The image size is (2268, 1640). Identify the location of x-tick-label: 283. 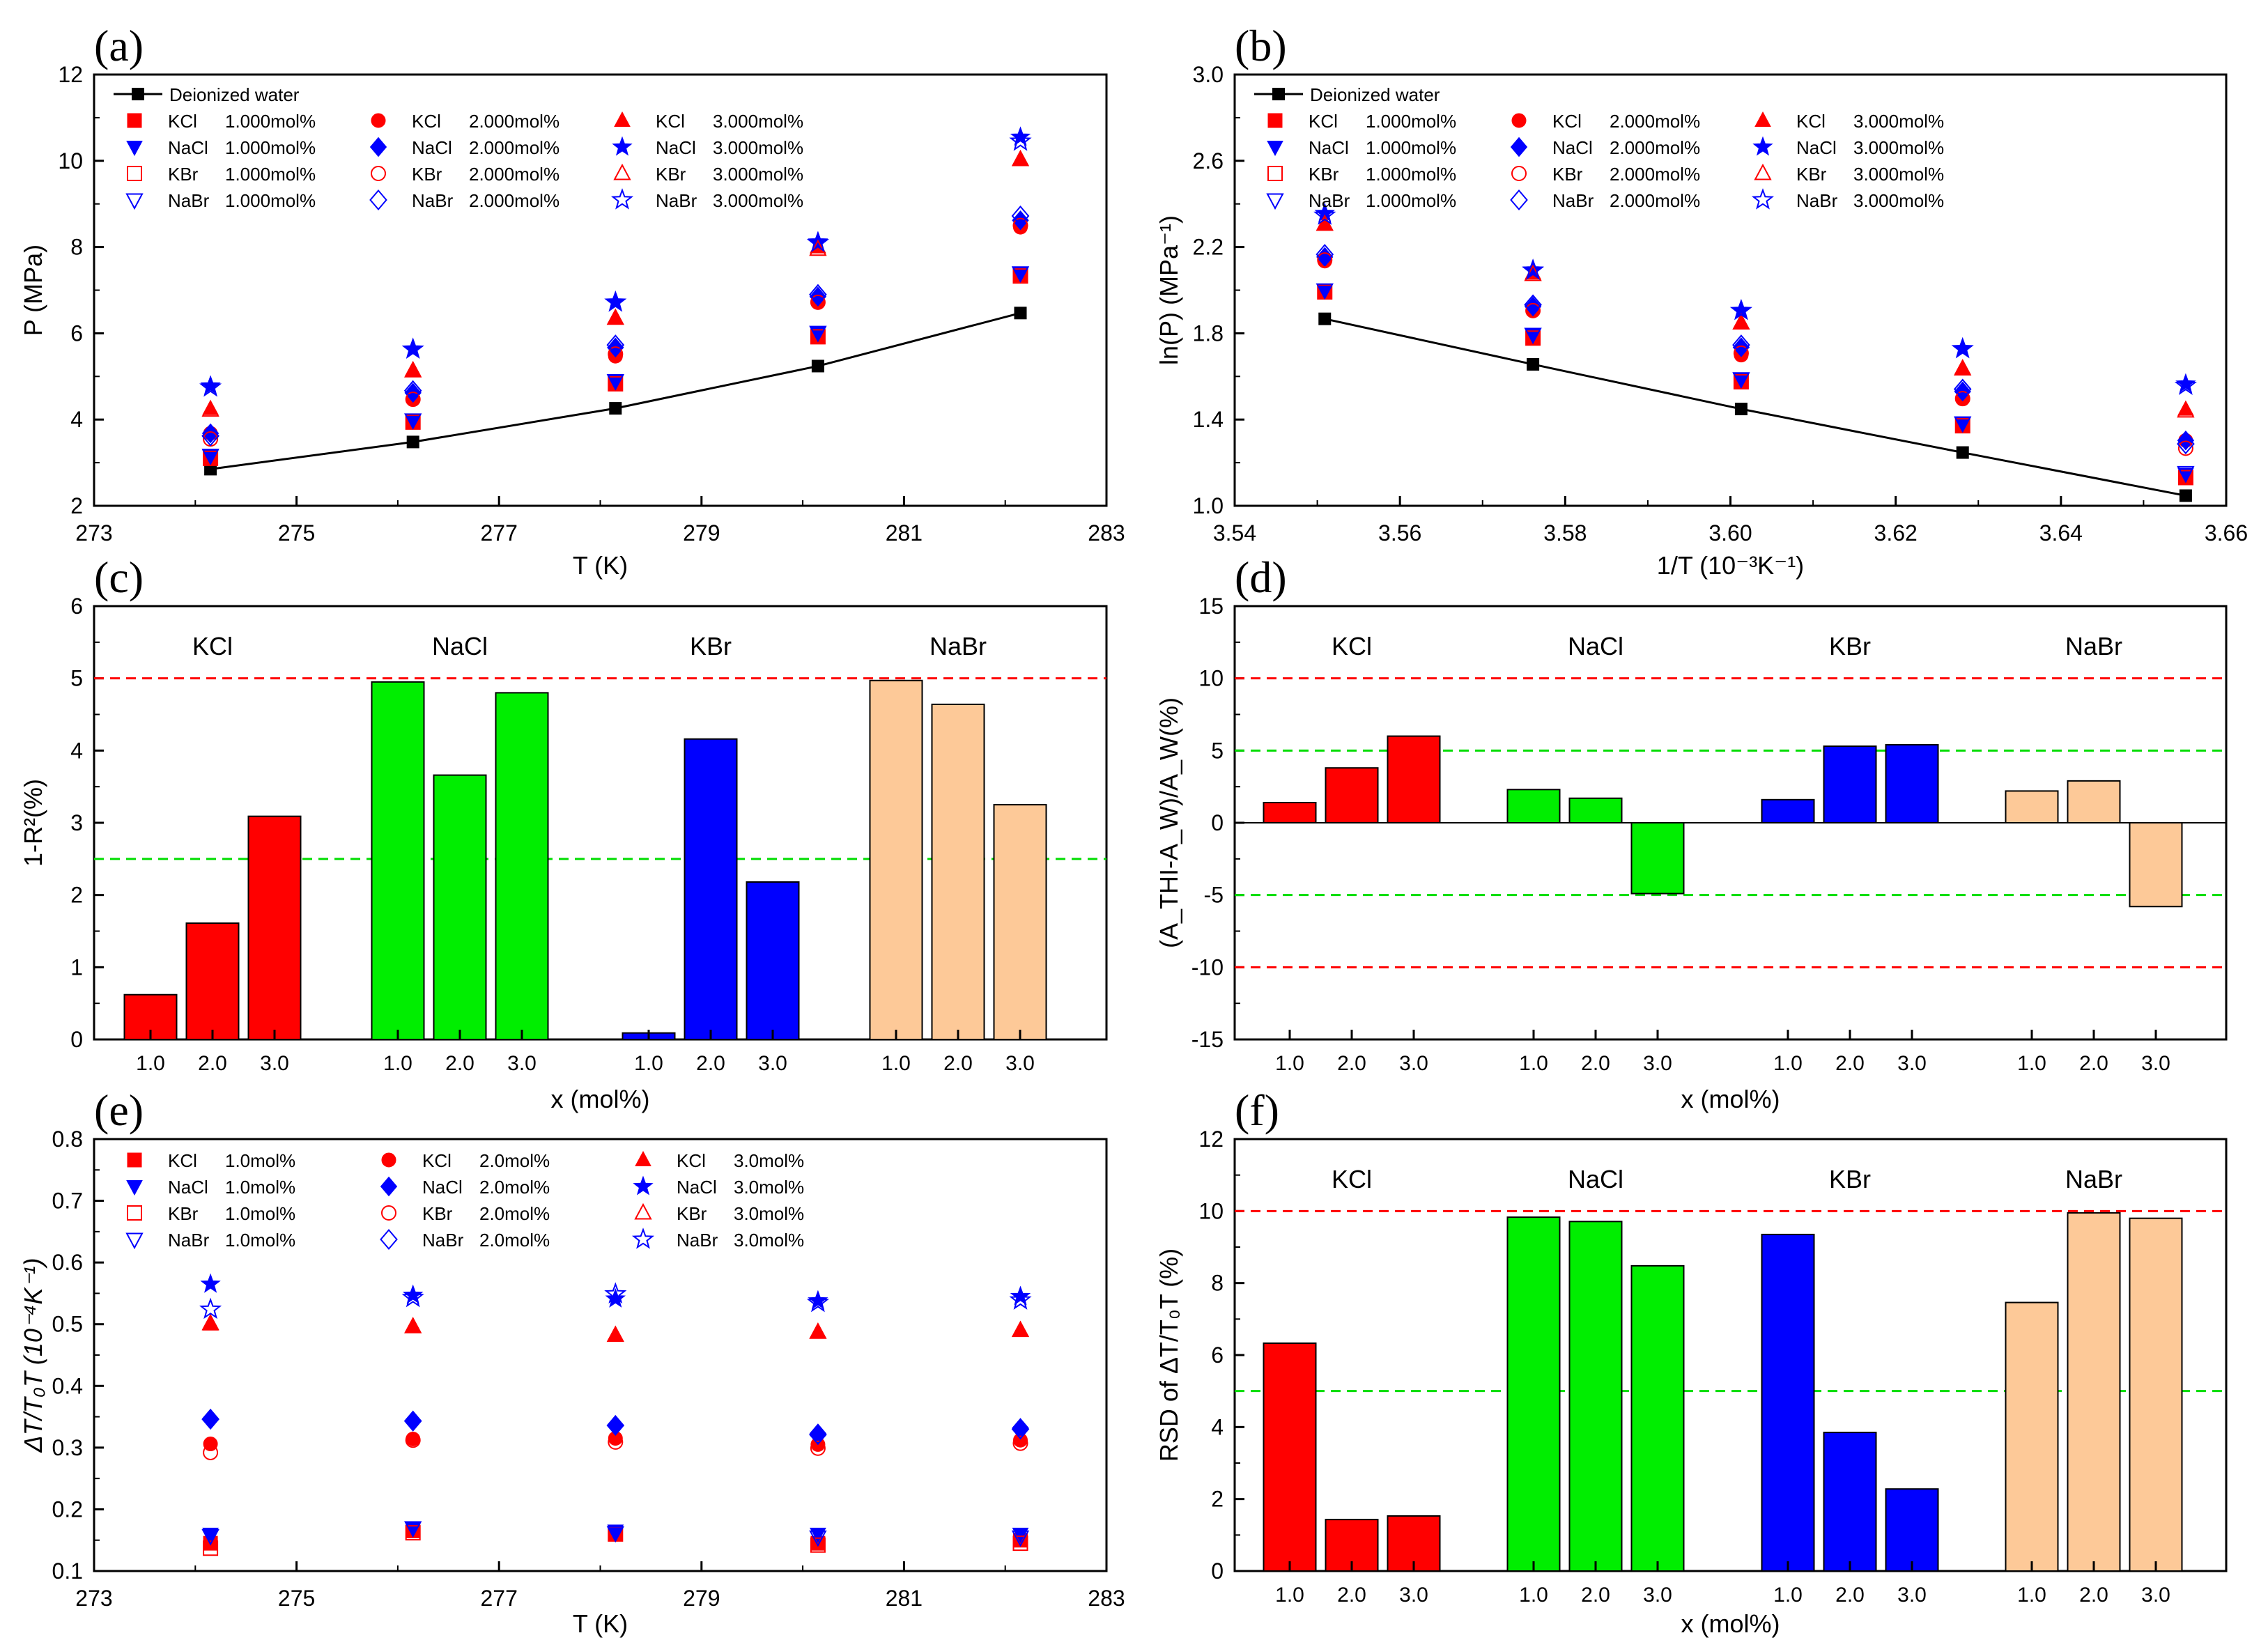
(1106, 533).